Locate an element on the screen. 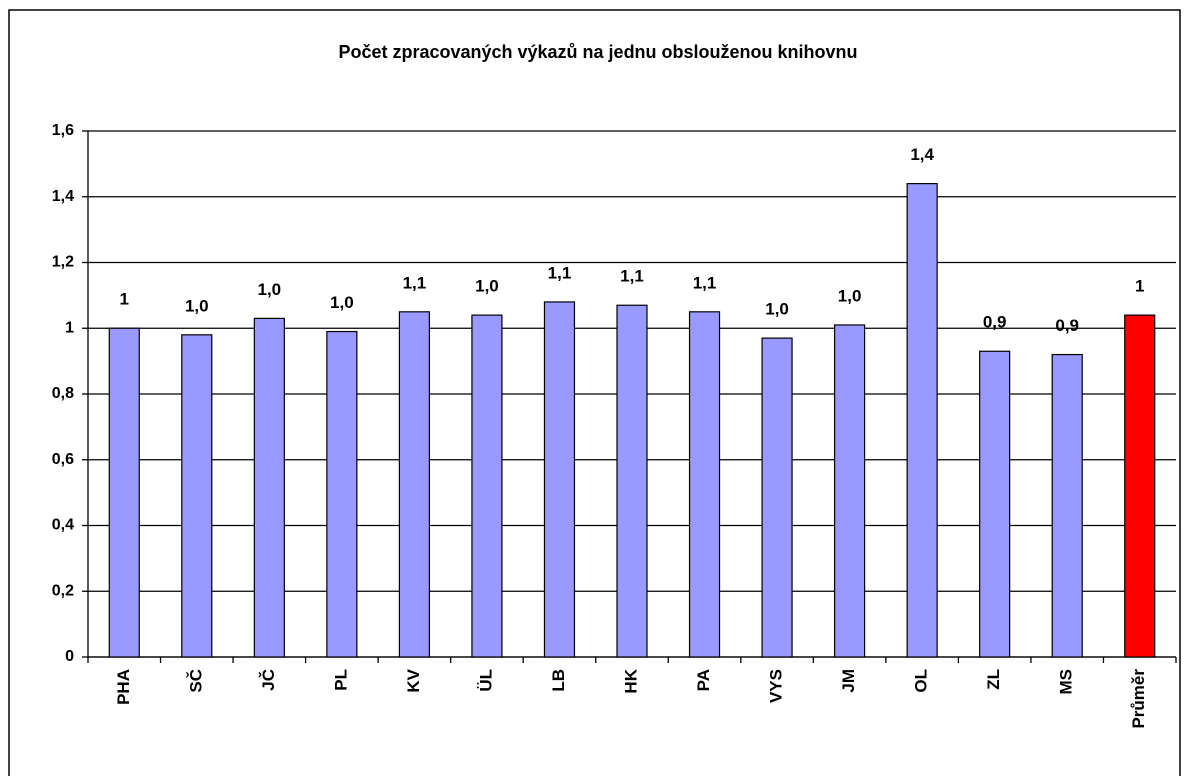  x-tick-label: VYS is located at coordinates (776, 686).